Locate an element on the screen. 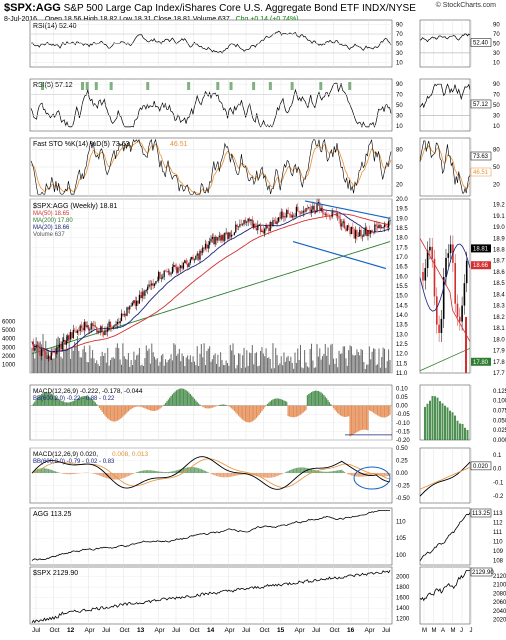 The image size is (506, 640). y-tick-label-zoom: 2080 is located at coordinates (499, 594).